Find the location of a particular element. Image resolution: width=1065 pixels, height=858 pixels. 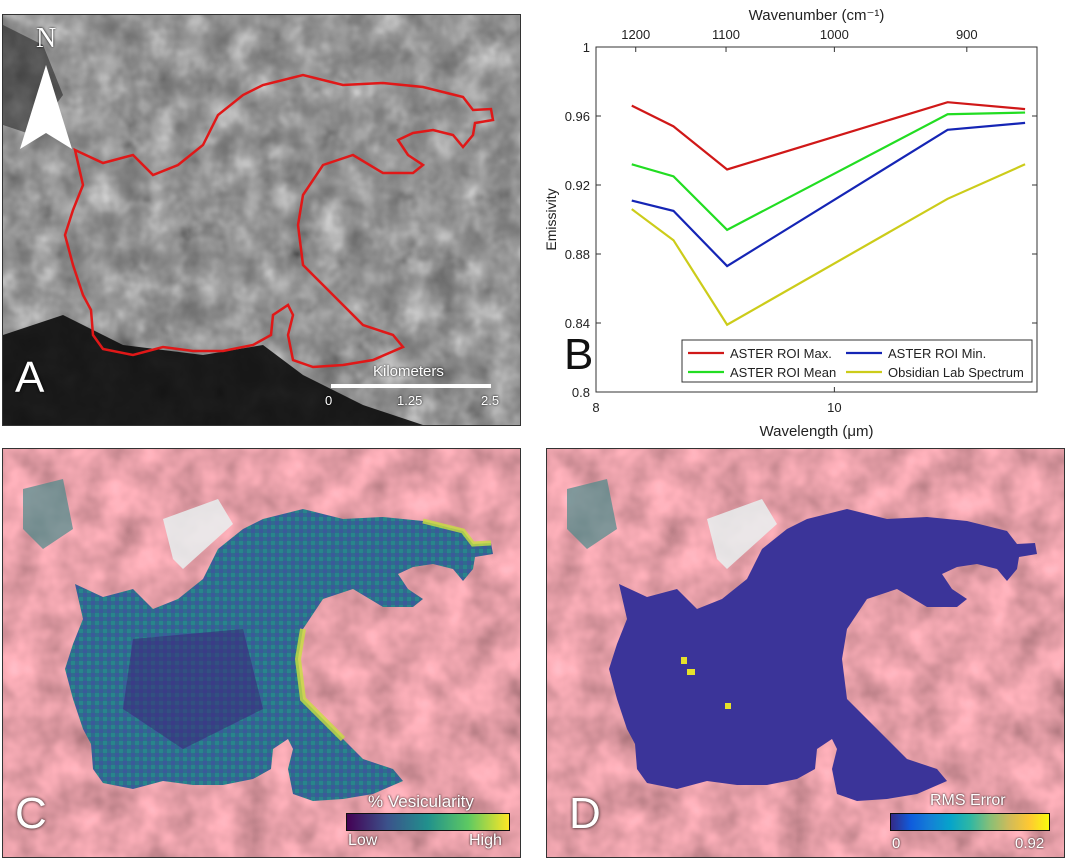

scale-tick-2: 2.5 is located at coordinates (490, 400).